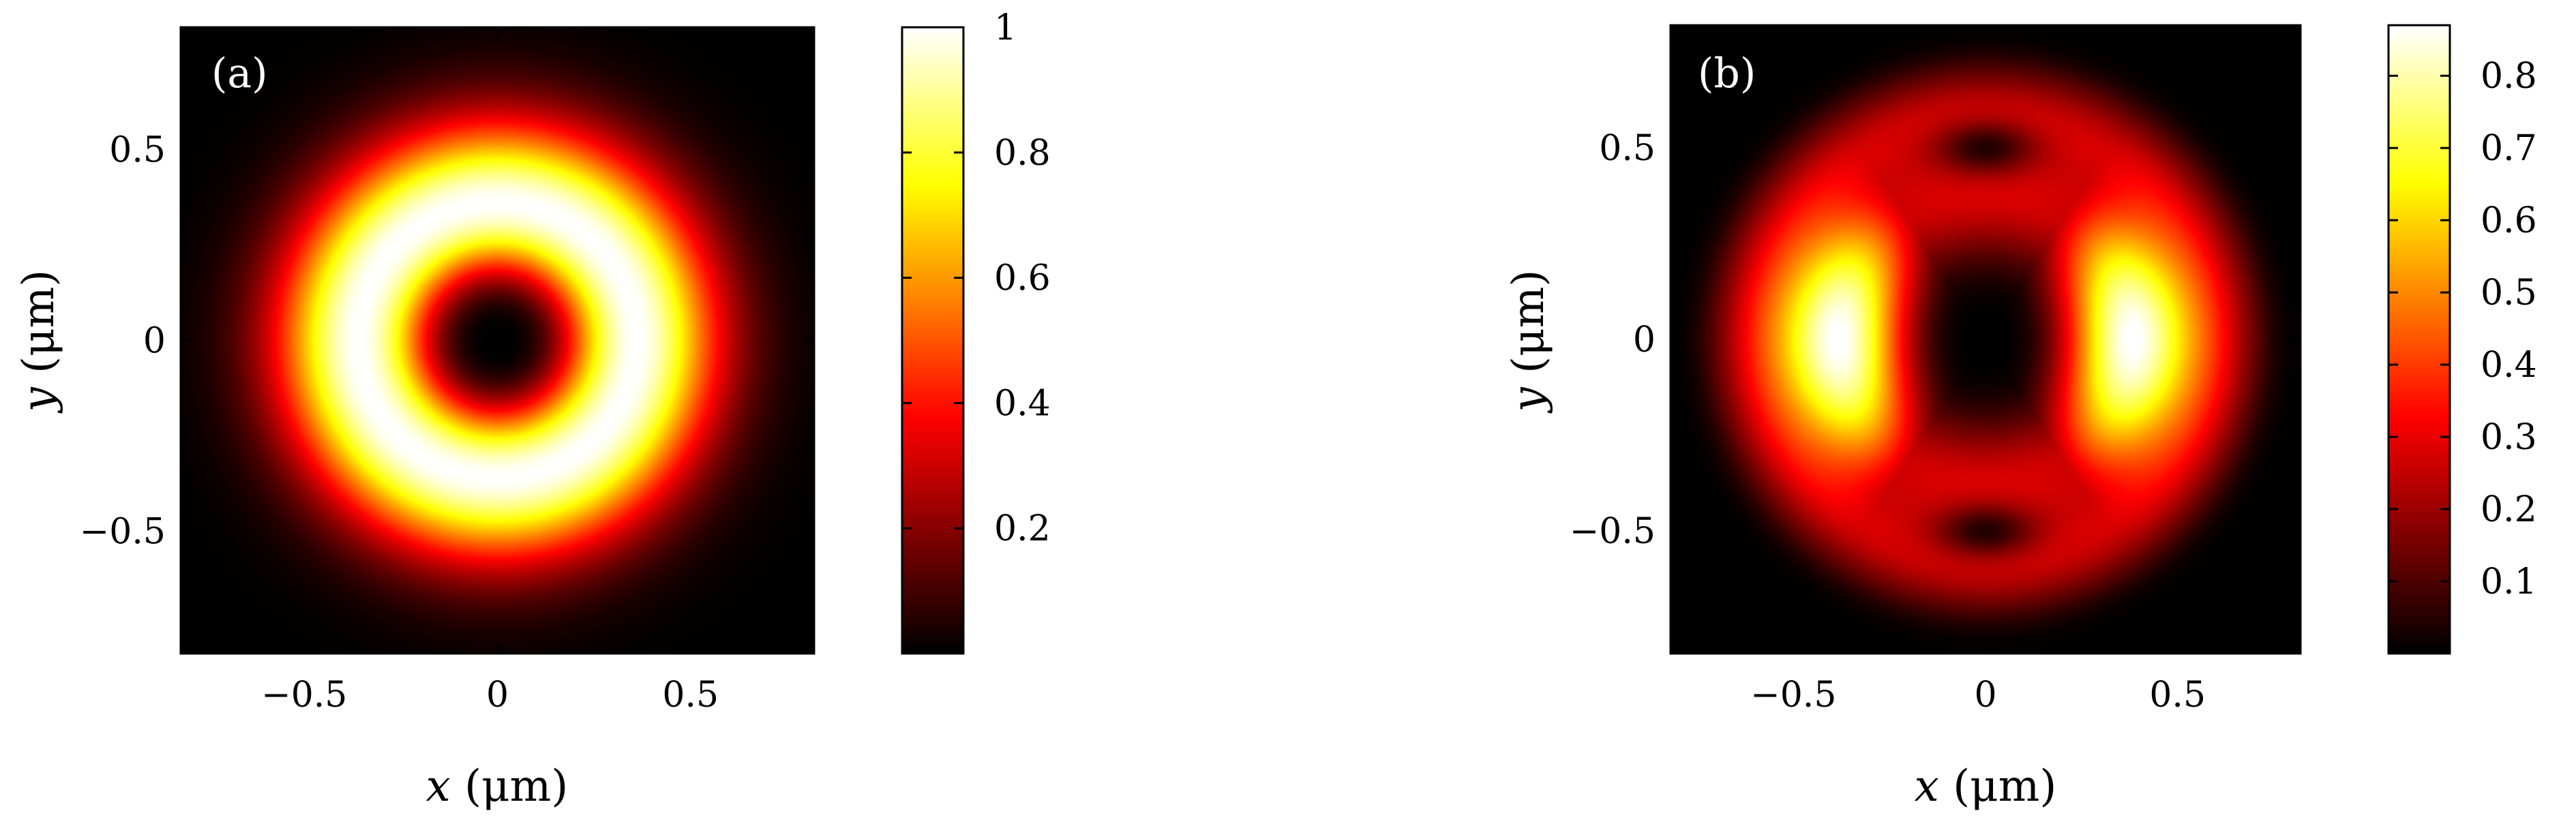 The image size is (2576, 828). What do you see at coordinates (447, 341) in the screenshot?
I see `y-ticks-a: 0.5 0 −0.5` at bounding box center [447, 341].